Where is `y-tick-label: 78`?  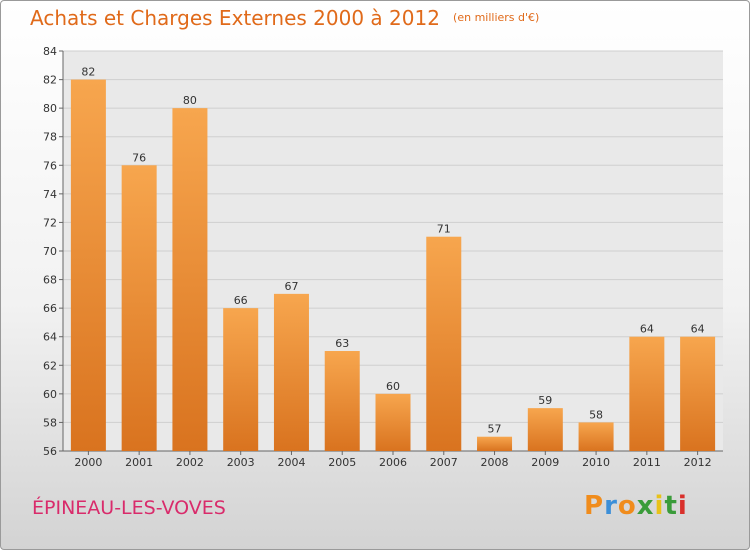
y-tick-label: 78 is located at coordinates (50, 137).